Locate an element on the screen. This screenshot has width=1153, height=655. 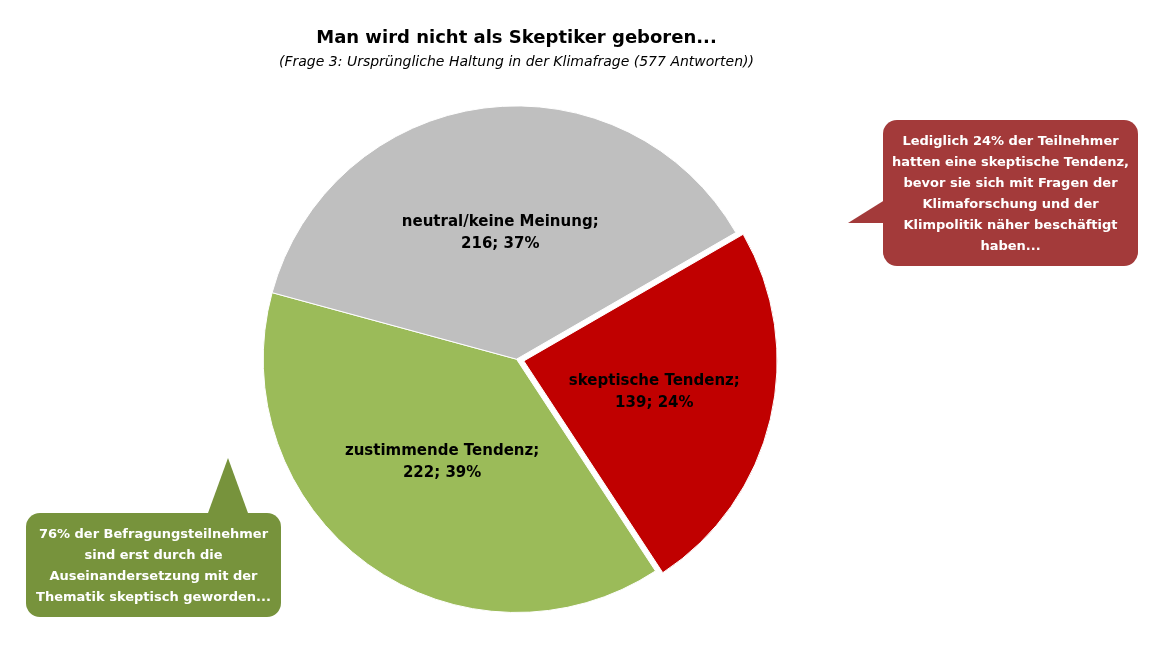
slice-label: neutral/keine Meinung; 216; 37% is located at coordinates (500, 232).